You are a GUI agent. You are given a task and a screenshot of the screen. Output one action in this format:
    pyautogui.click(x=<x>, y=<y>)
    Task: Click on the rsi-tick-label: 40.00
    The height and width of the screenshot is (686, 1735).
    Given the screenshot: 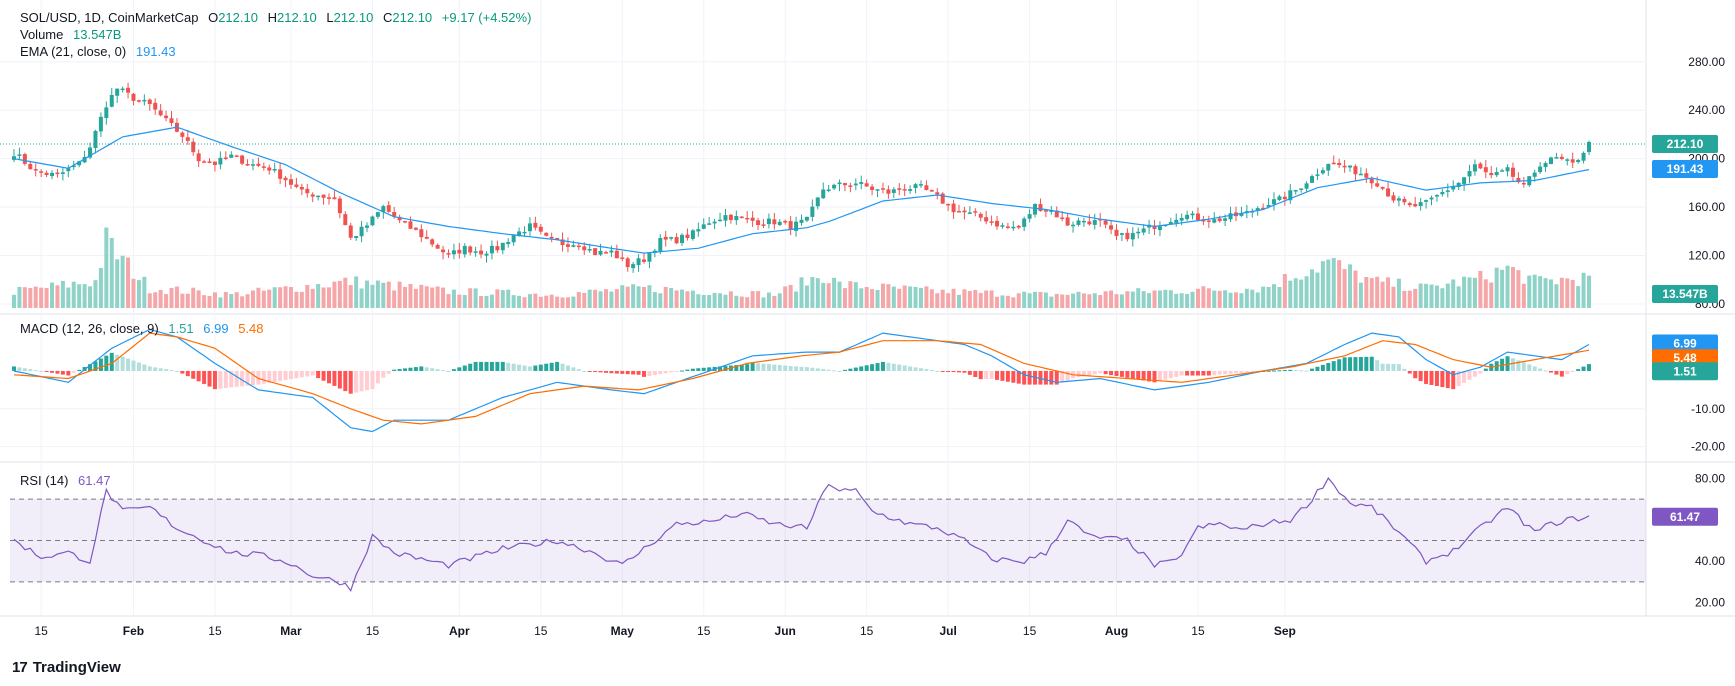 What is the action you would take?
    pyautogui.click(x=1710, y=561)
    